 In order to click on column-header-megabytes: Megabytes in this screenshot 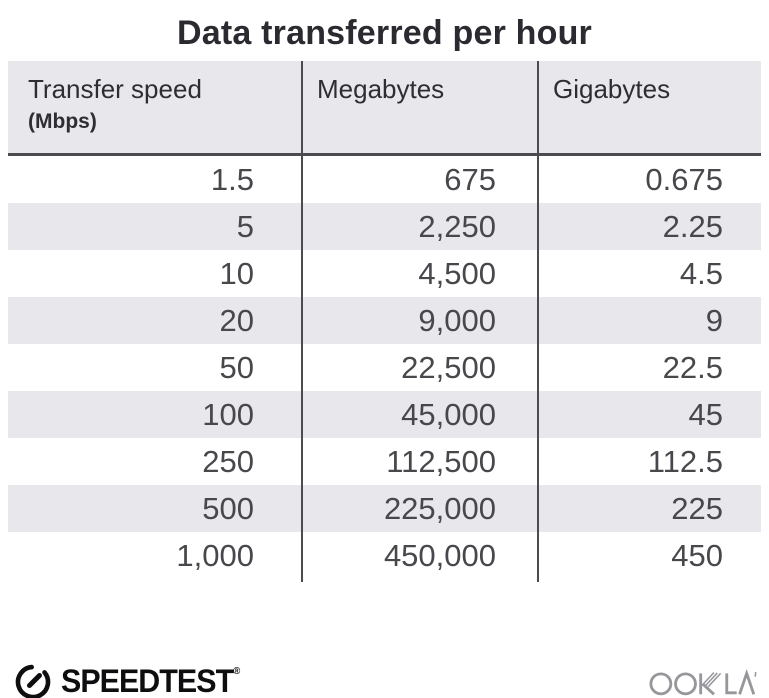, I will do `click(381, 89)`.